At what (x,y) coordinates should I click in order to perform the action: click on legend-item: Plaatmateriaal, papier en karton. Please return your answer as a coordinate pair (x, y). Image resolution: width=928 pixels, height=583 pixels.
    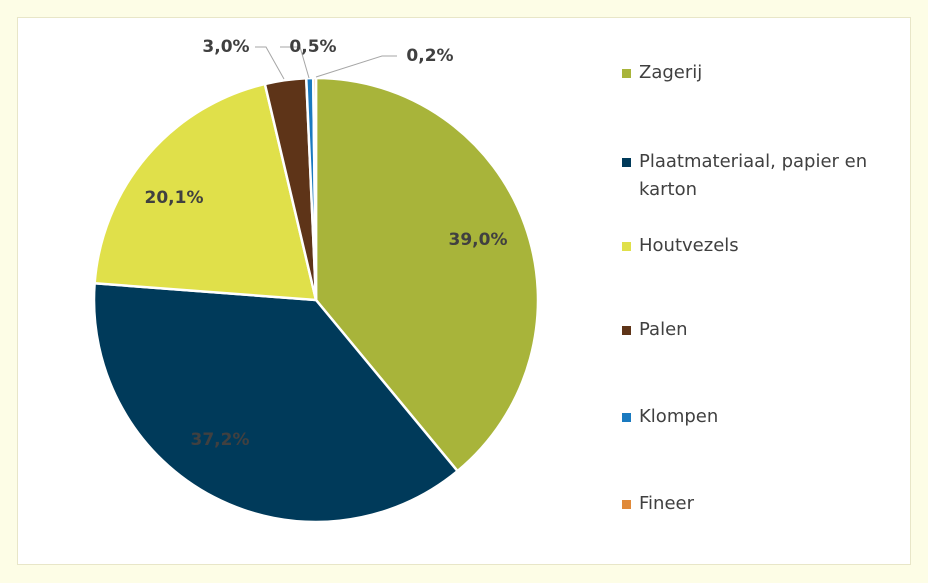
    Looking at the image, I should click on (765, 176).